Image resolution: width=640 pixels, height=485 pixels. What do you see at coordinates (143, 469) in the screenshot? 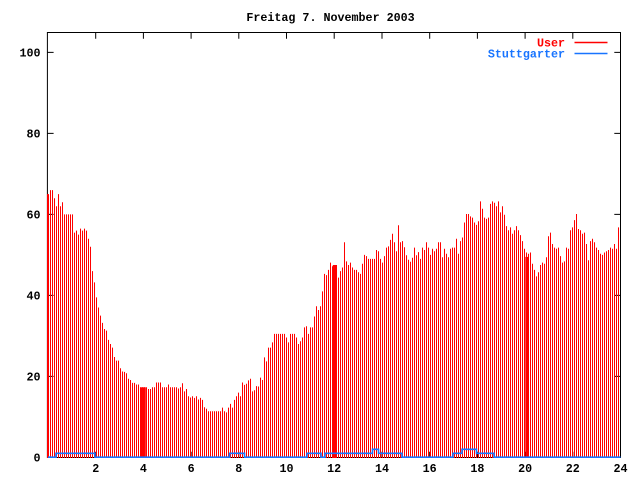
I see `svg-text: 4` at bounding box center [143, 469].